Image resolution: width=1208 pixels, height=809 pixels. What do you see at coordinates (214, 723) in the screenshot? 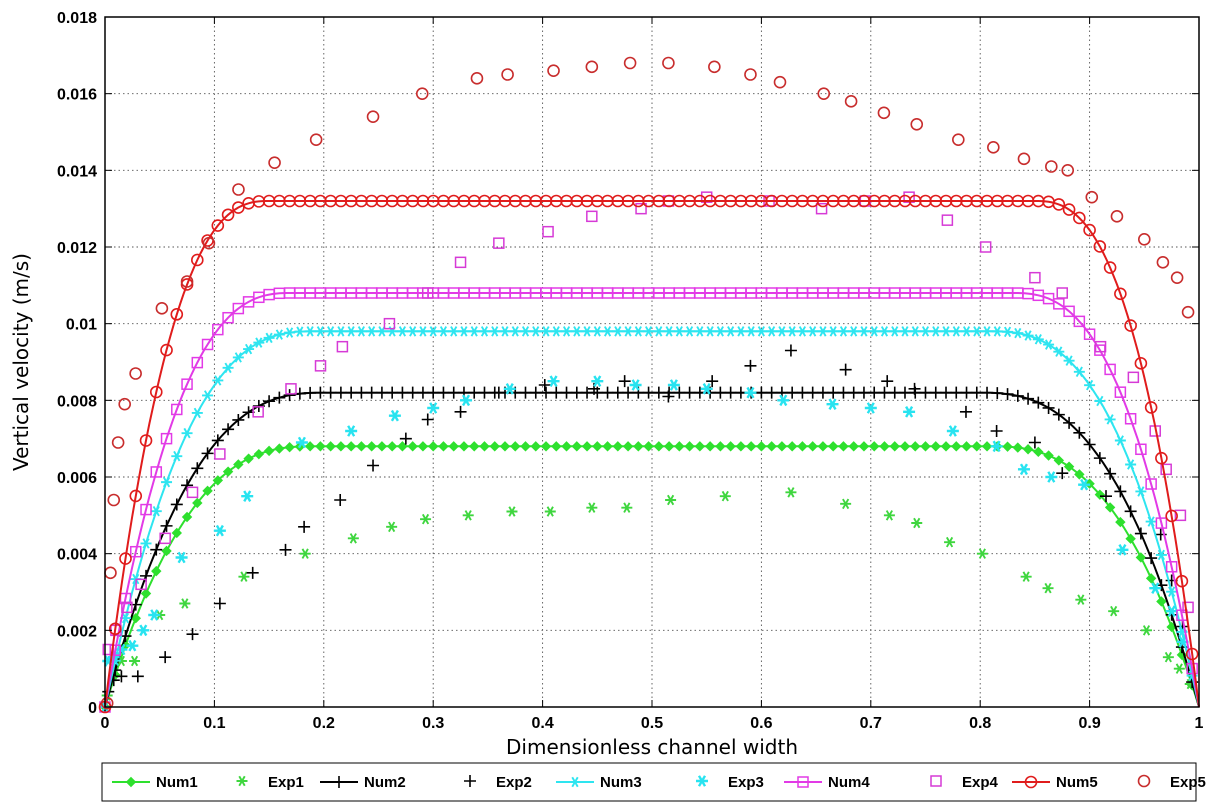
I see `x-tick-label: 0.1` at bounding box center [214, 723].